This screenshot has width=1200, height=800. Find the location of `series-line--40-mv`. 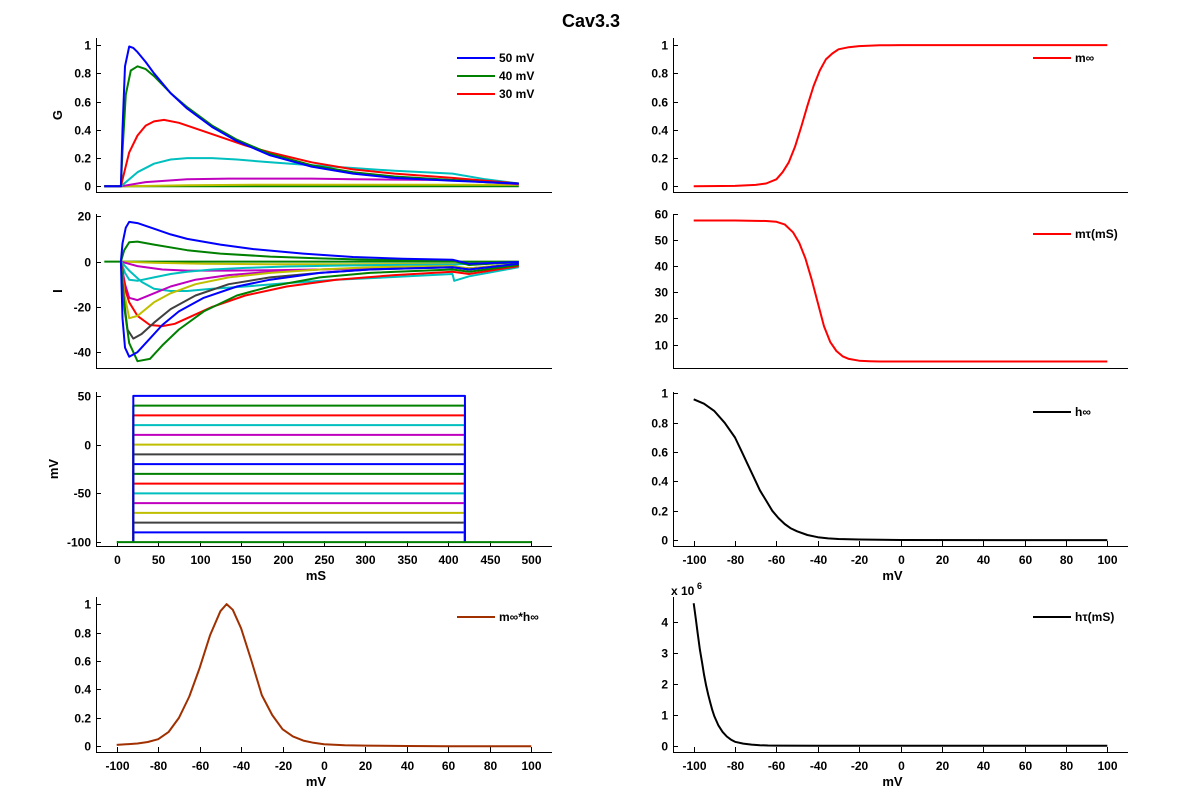

series-line--40-mv is located at coordinates (319, 276).